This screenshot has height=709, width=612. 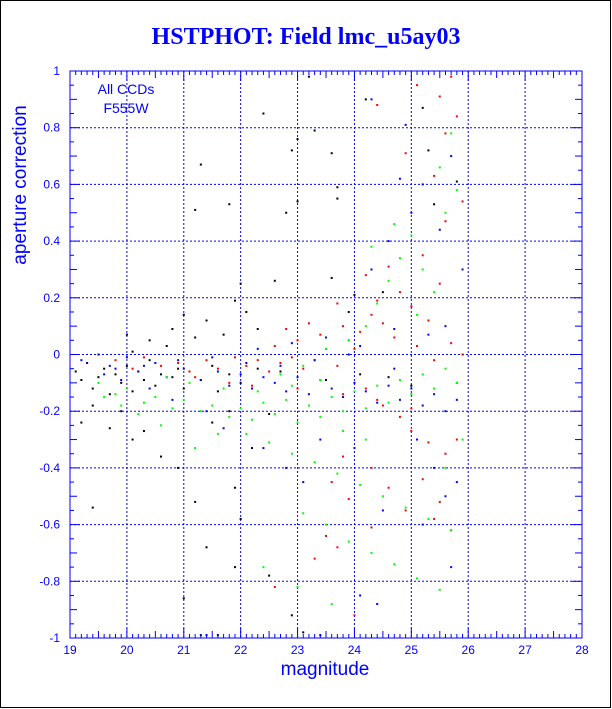 What do you see at coordinates (306, 37) in the screenshot?
I see `chart-title: HSTPHOT: Field lmc_u5ay03` at bounding box center [306, 37].